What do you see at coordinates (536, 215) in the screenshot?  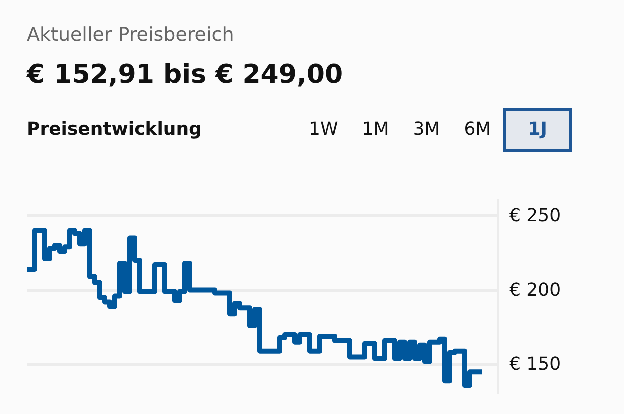 I see `y-tick-label: € 250` at bounding box center [536, 215].